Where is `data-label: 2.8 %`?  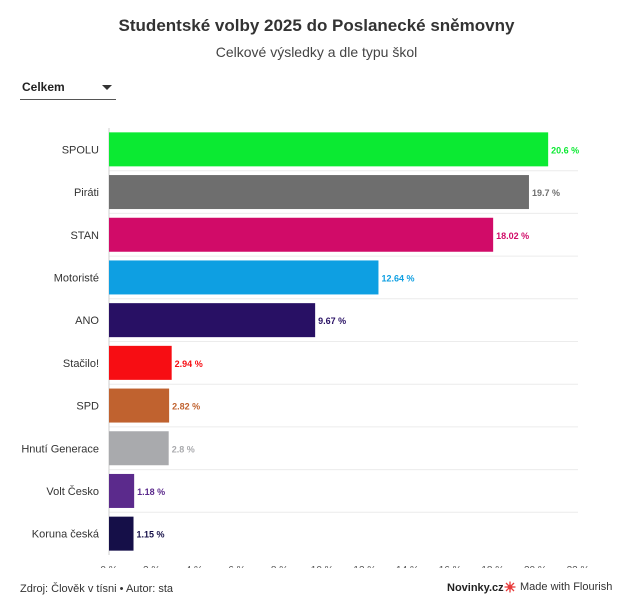 data-label: 2.8 % is located at coordinates (183, 449).